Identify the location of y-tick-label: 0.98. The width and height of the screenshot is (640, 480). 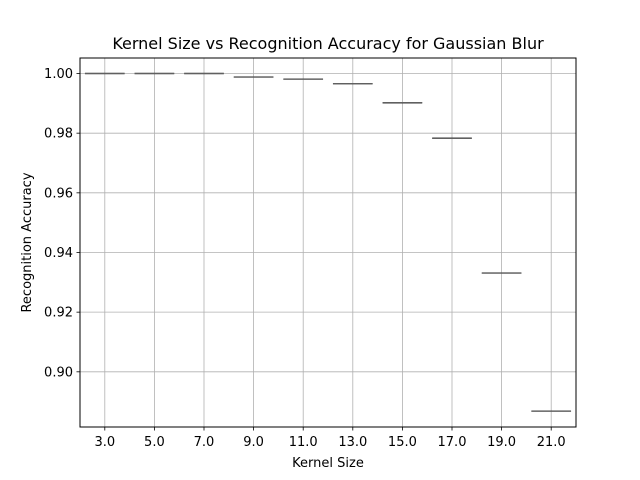
(58, 134).